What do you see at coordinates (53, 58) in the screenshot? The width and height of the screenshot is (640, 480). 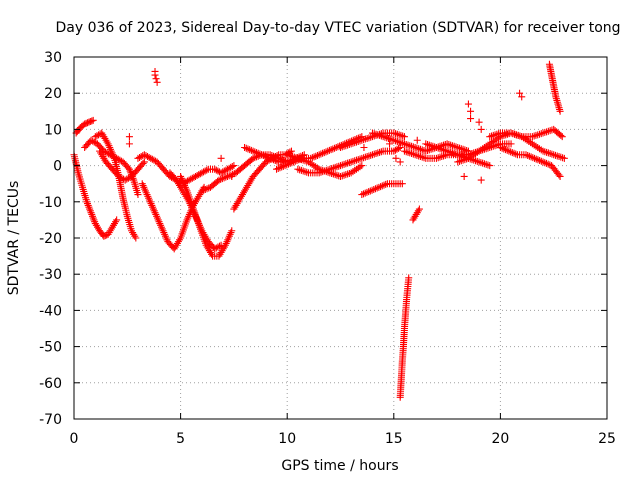 I see `y-tick-label: 30` at bounding box center [53, 58].